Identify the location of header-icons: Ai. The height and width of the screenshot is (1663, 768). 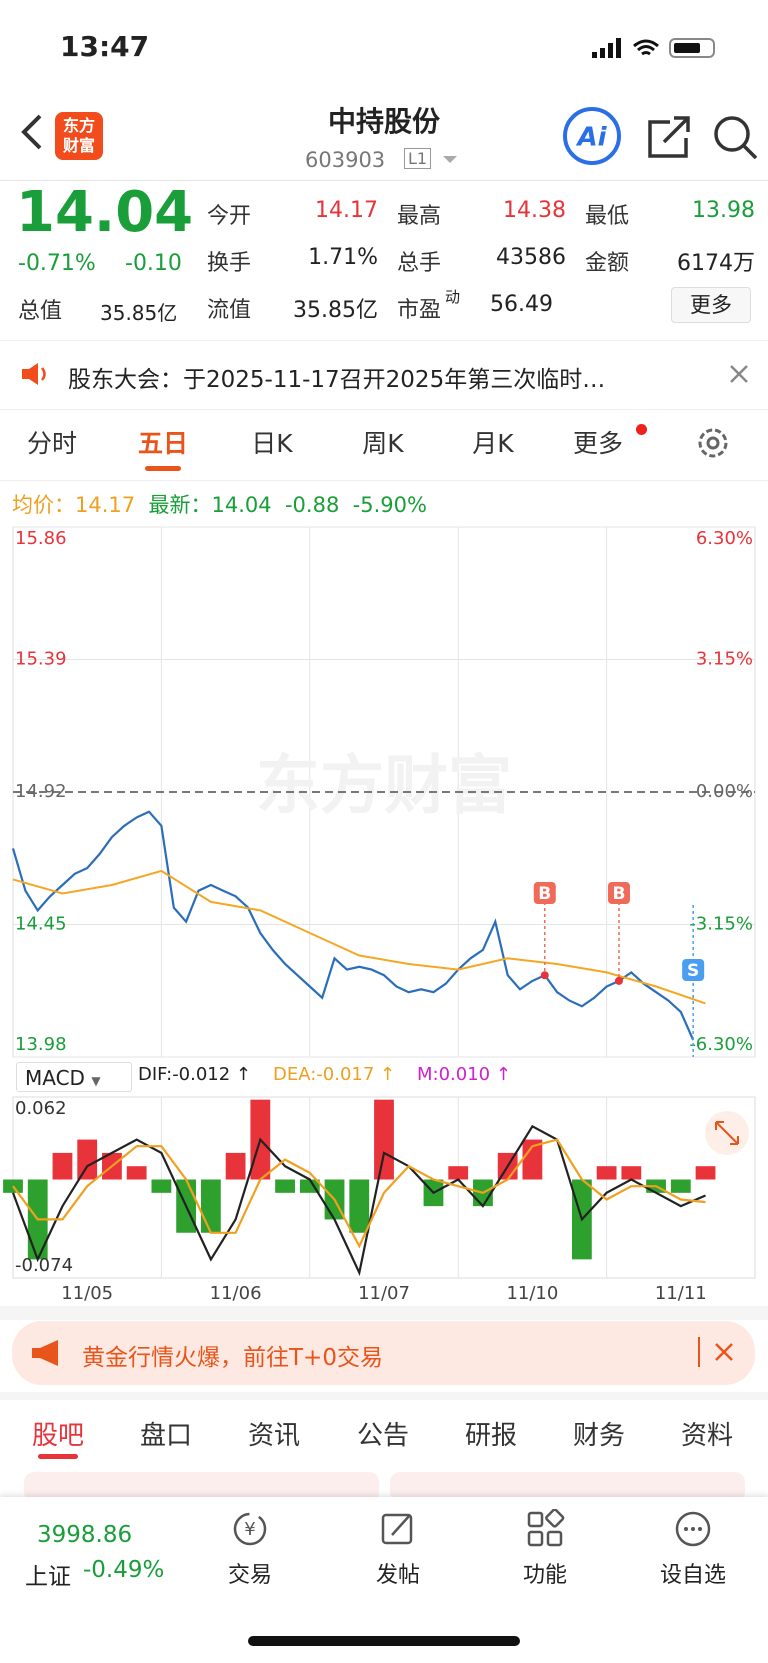
(660, 138).